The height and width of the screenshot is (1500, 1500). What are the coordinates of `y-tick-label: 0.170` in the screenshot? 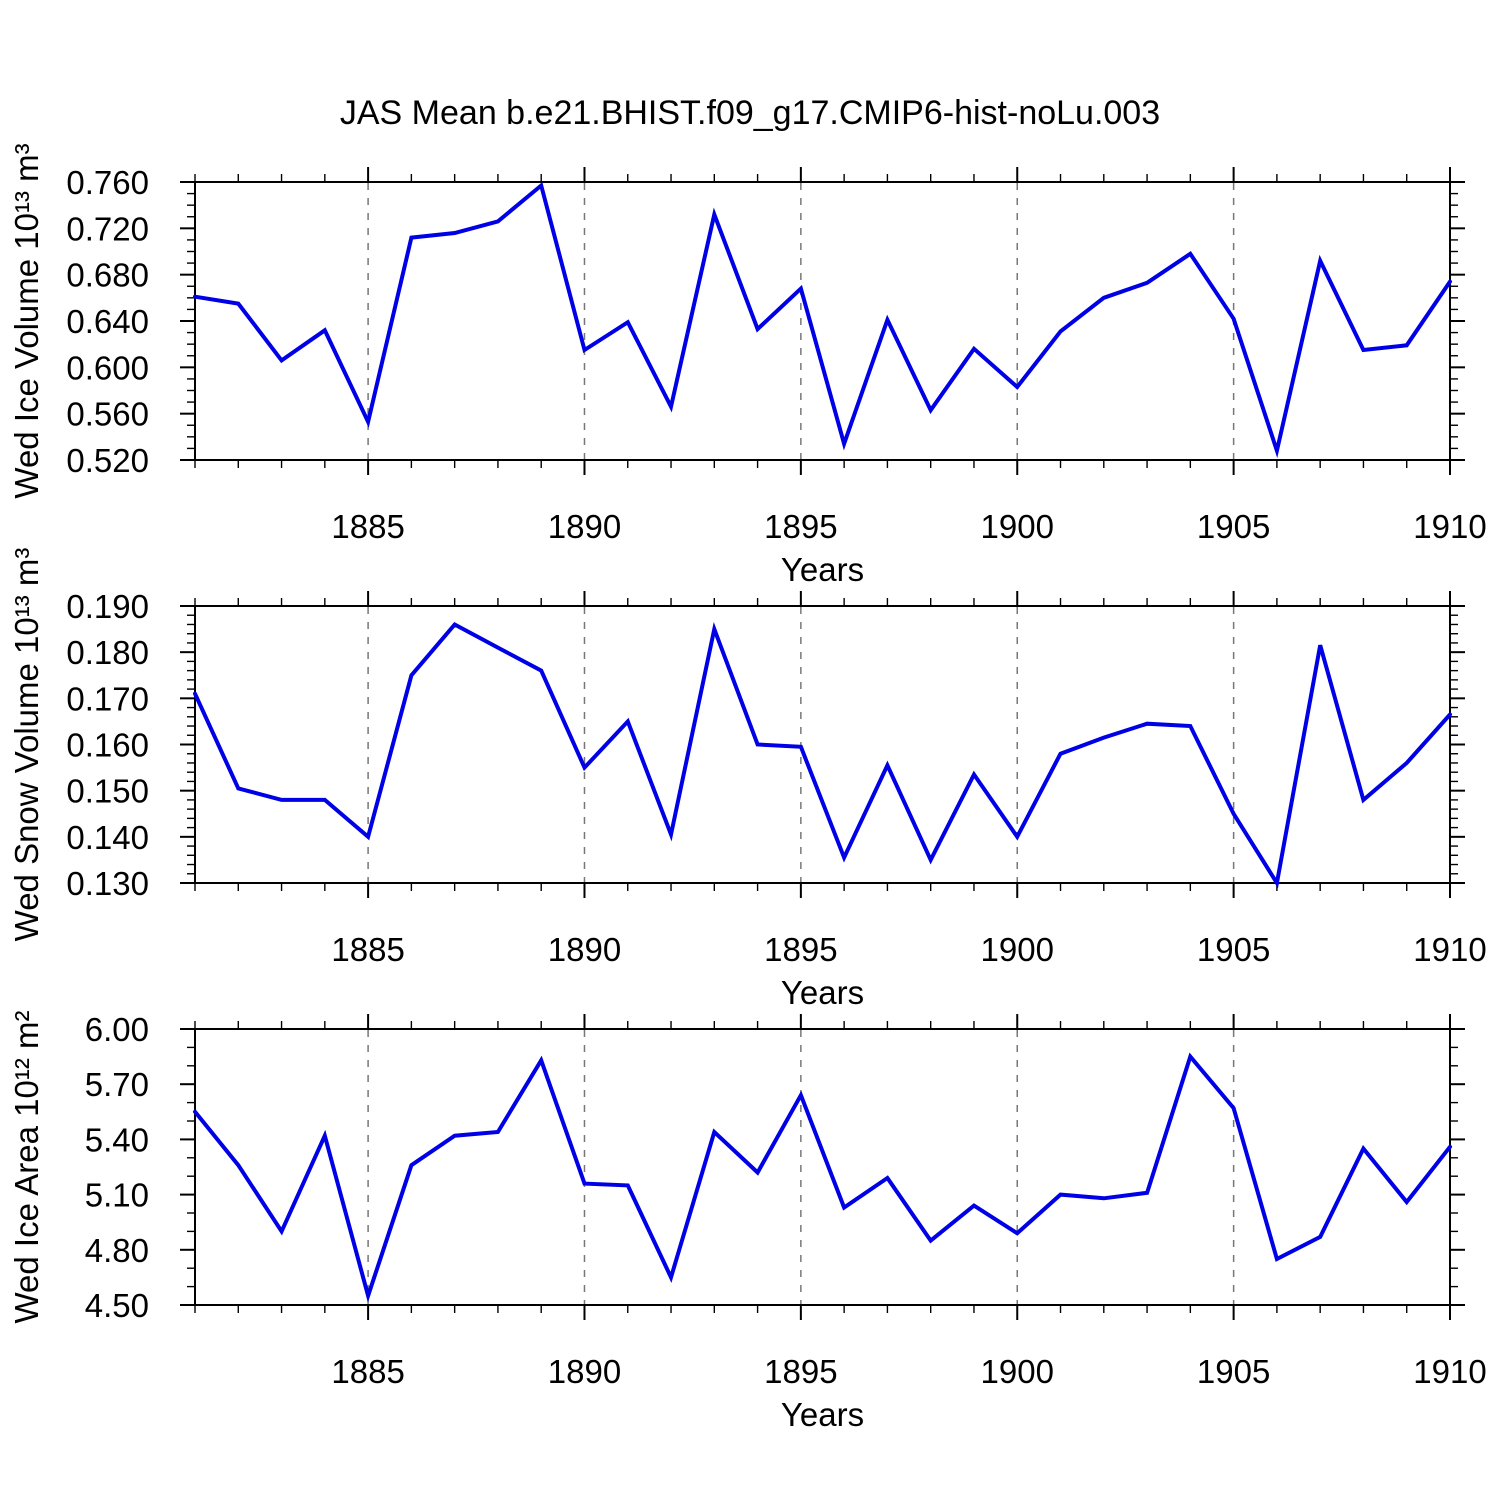 It's located at (107, 698).